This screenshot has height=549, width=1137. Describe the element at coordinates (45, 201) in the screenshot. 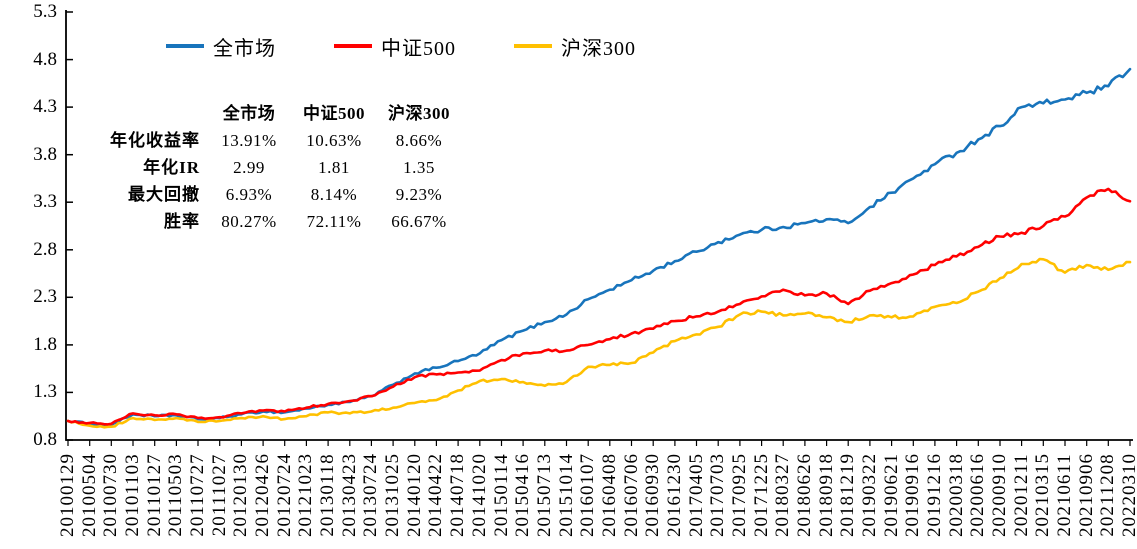

I see `y-axis-label: 3.3` at that location.